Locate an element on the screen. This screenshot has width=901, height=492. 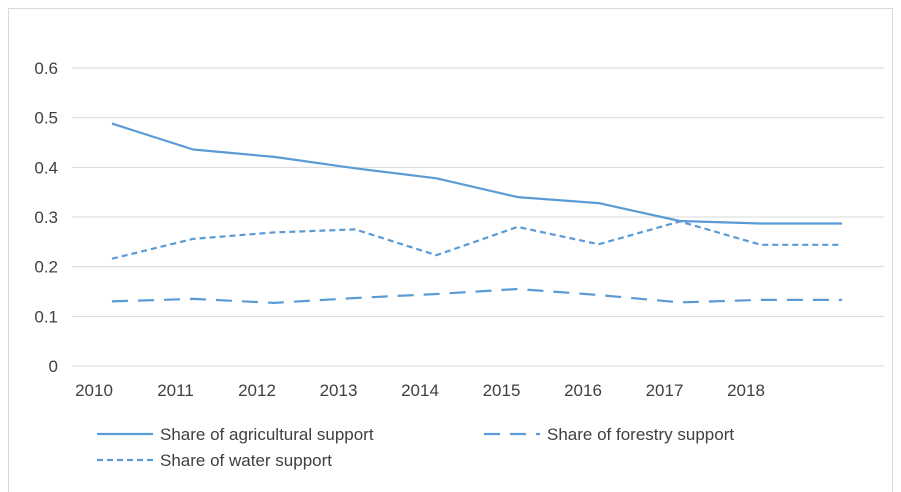
x-tick-label: 2016 is located at coordinates (583, 390).